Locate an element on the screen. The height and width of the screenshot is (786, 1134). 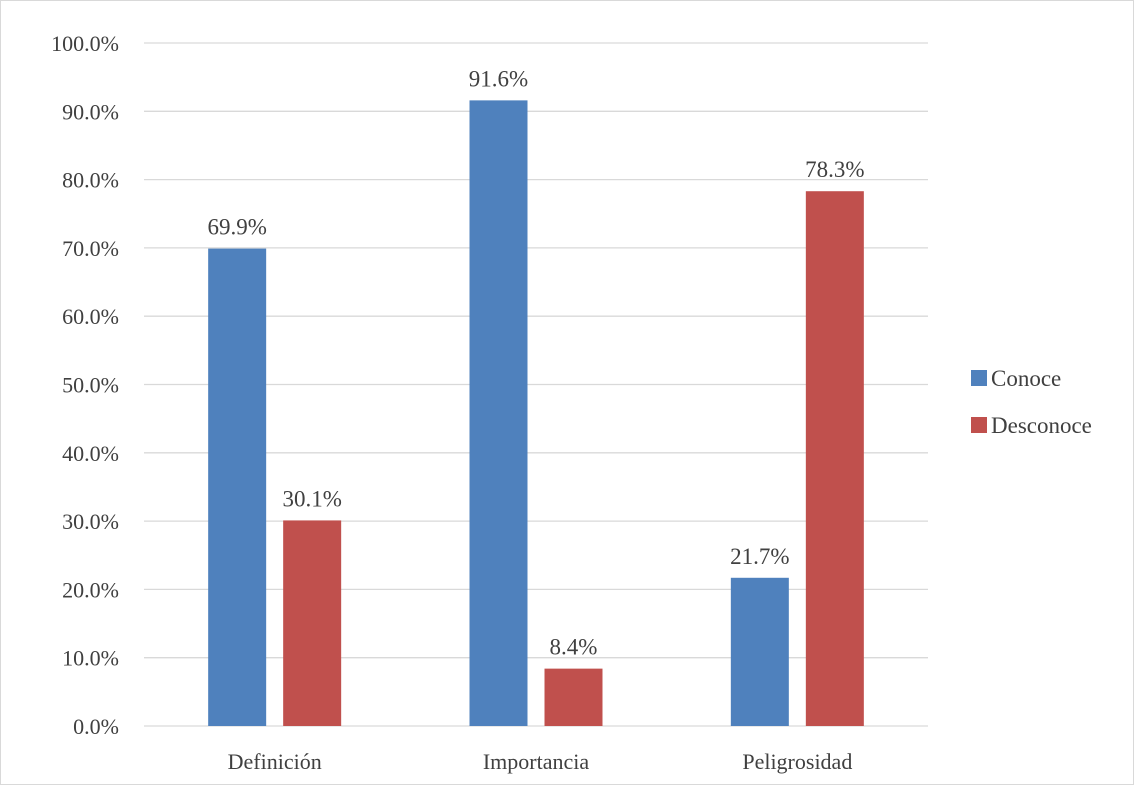
legend-label-desconoce: Desconoce is located at coordinates (1041, 425).